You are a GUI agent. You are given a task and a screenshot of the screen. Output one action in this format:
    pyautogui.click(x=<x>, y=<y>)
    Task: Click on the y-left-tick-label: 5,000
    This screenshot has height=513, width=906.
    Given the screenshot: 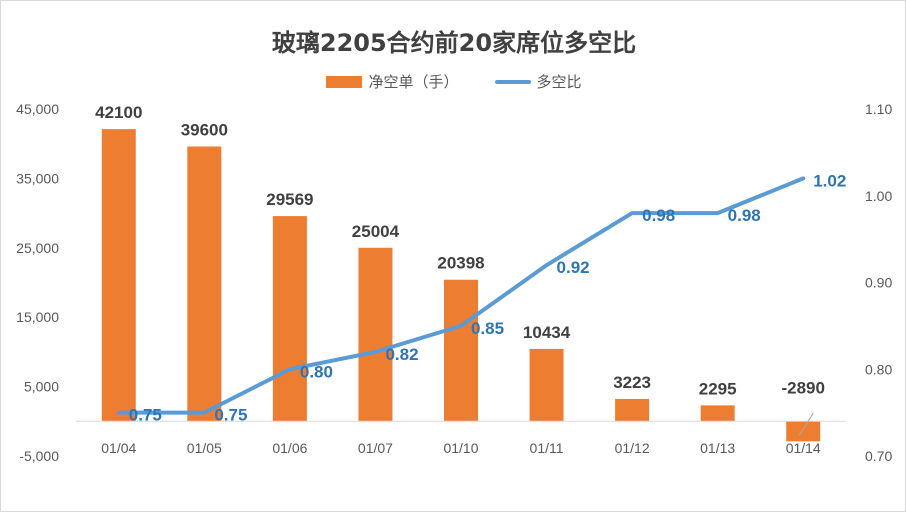 What is the action you would take?
    pyautogui.click(x=41, y=387)
    